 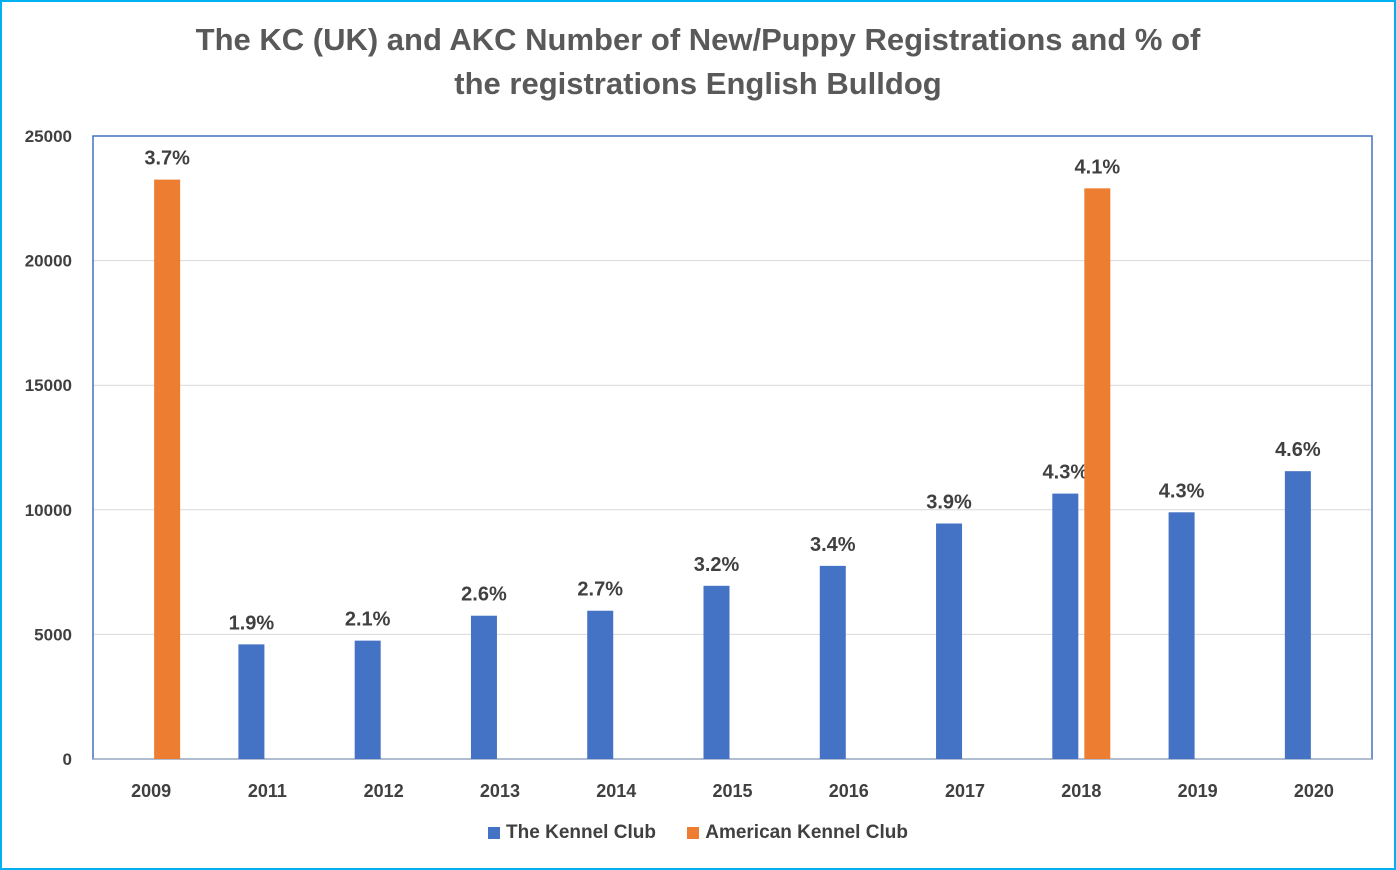 I want to click on x-tick-label: 2014, so click(x=616, y=791).